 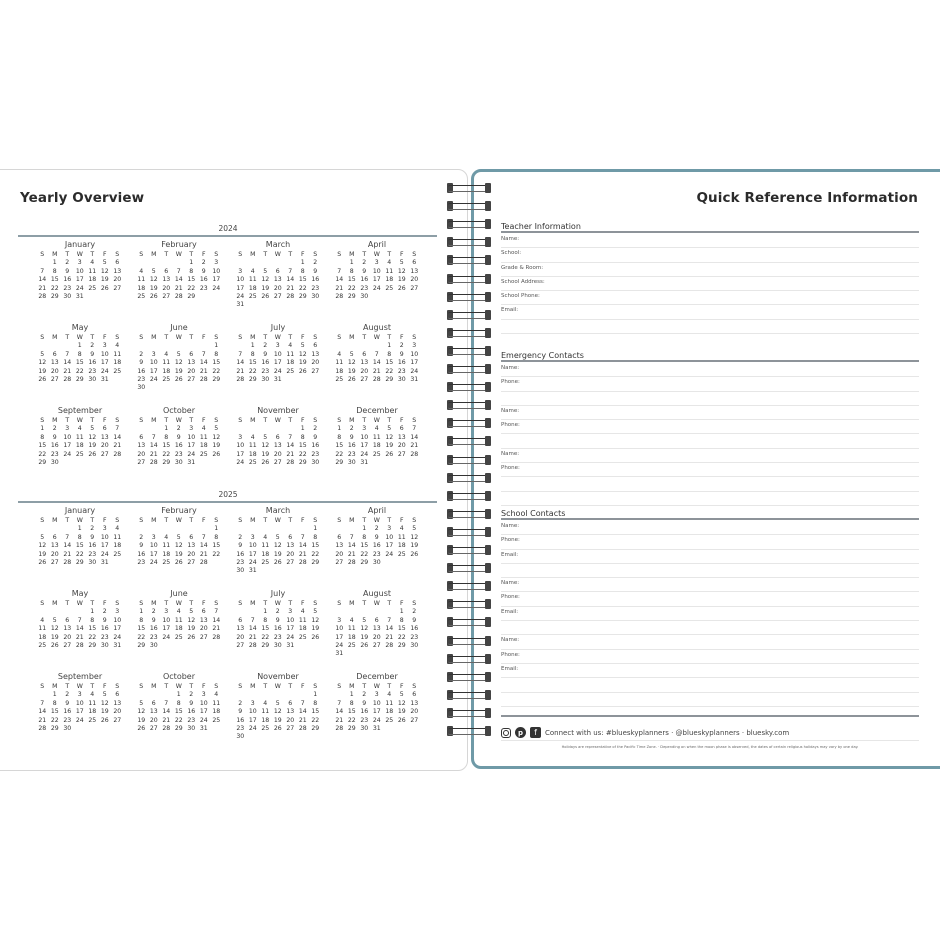 What do you see at coordinates (104, 603) in the screenshot?
I see `weekday-header: F` at bounding box center [104, 603].